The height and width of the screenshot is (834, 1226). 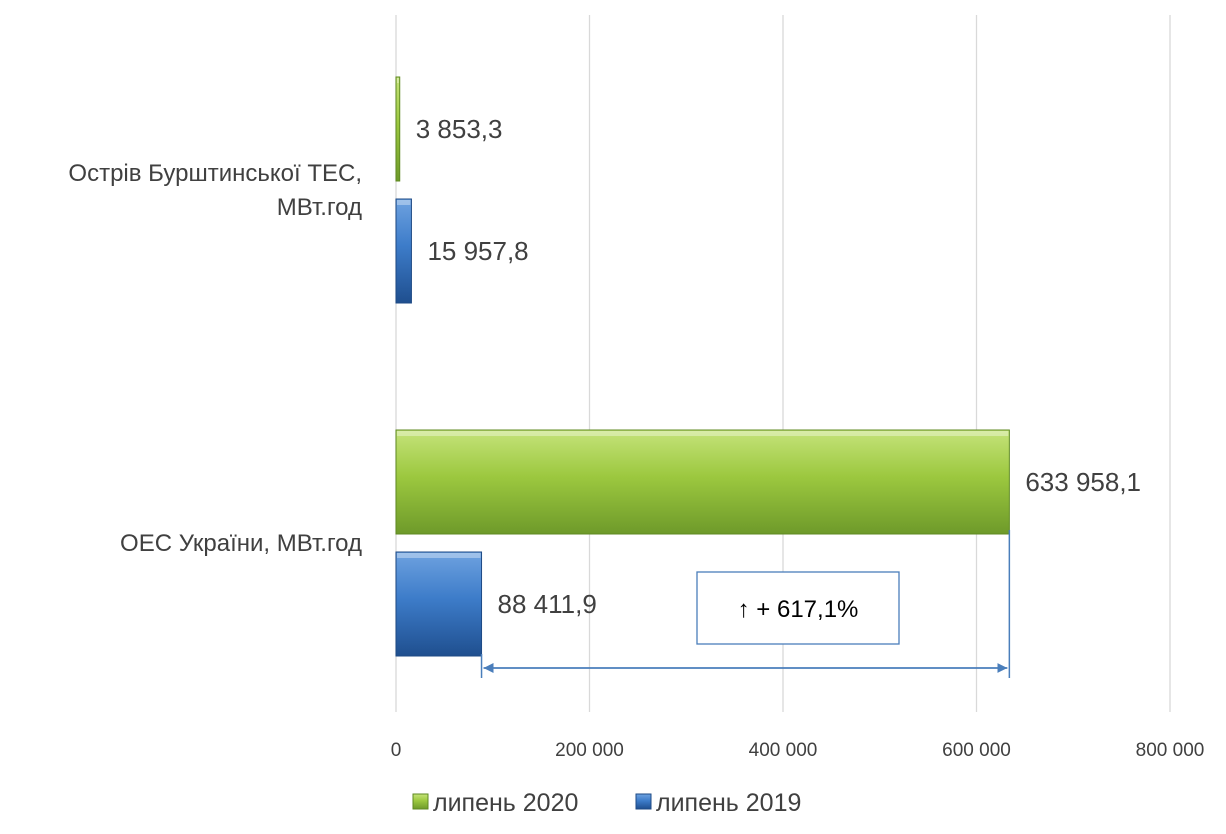 I want to click on data-label-1-1: 88 411,9, so click(x=547, y=604).